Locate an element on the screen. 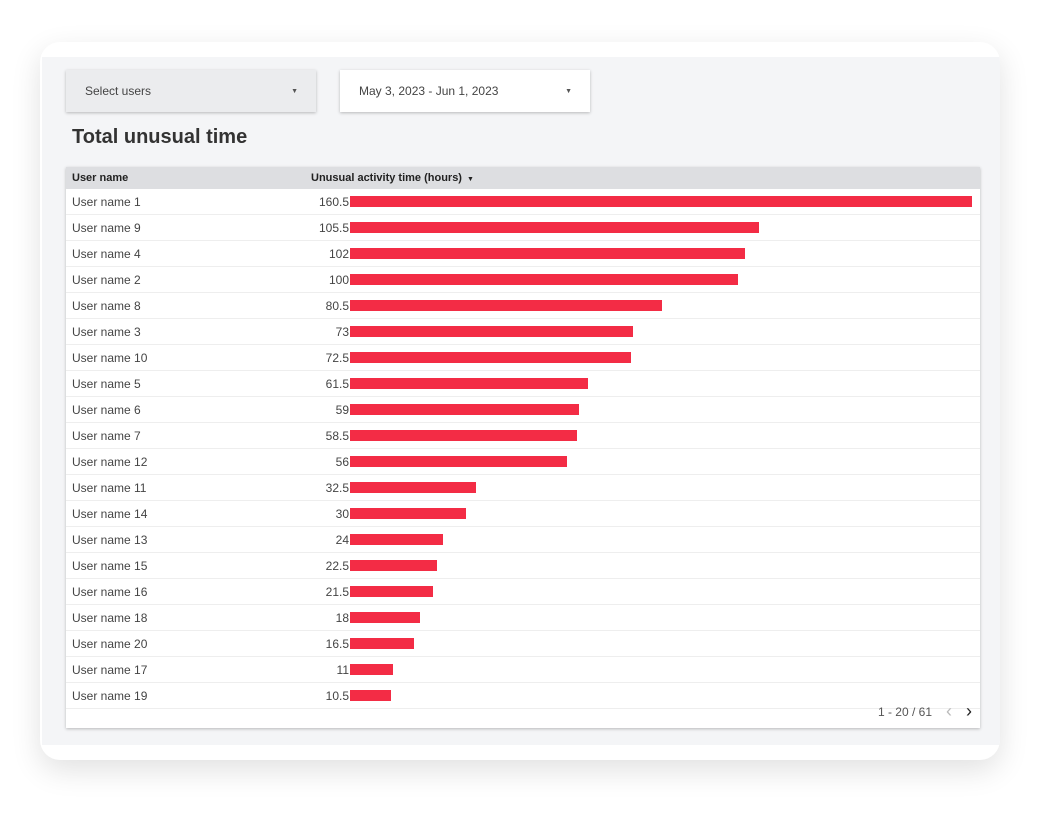 The image size is (1060, 821). table-row: User name 17 11 is located at coordinates (523, 670).